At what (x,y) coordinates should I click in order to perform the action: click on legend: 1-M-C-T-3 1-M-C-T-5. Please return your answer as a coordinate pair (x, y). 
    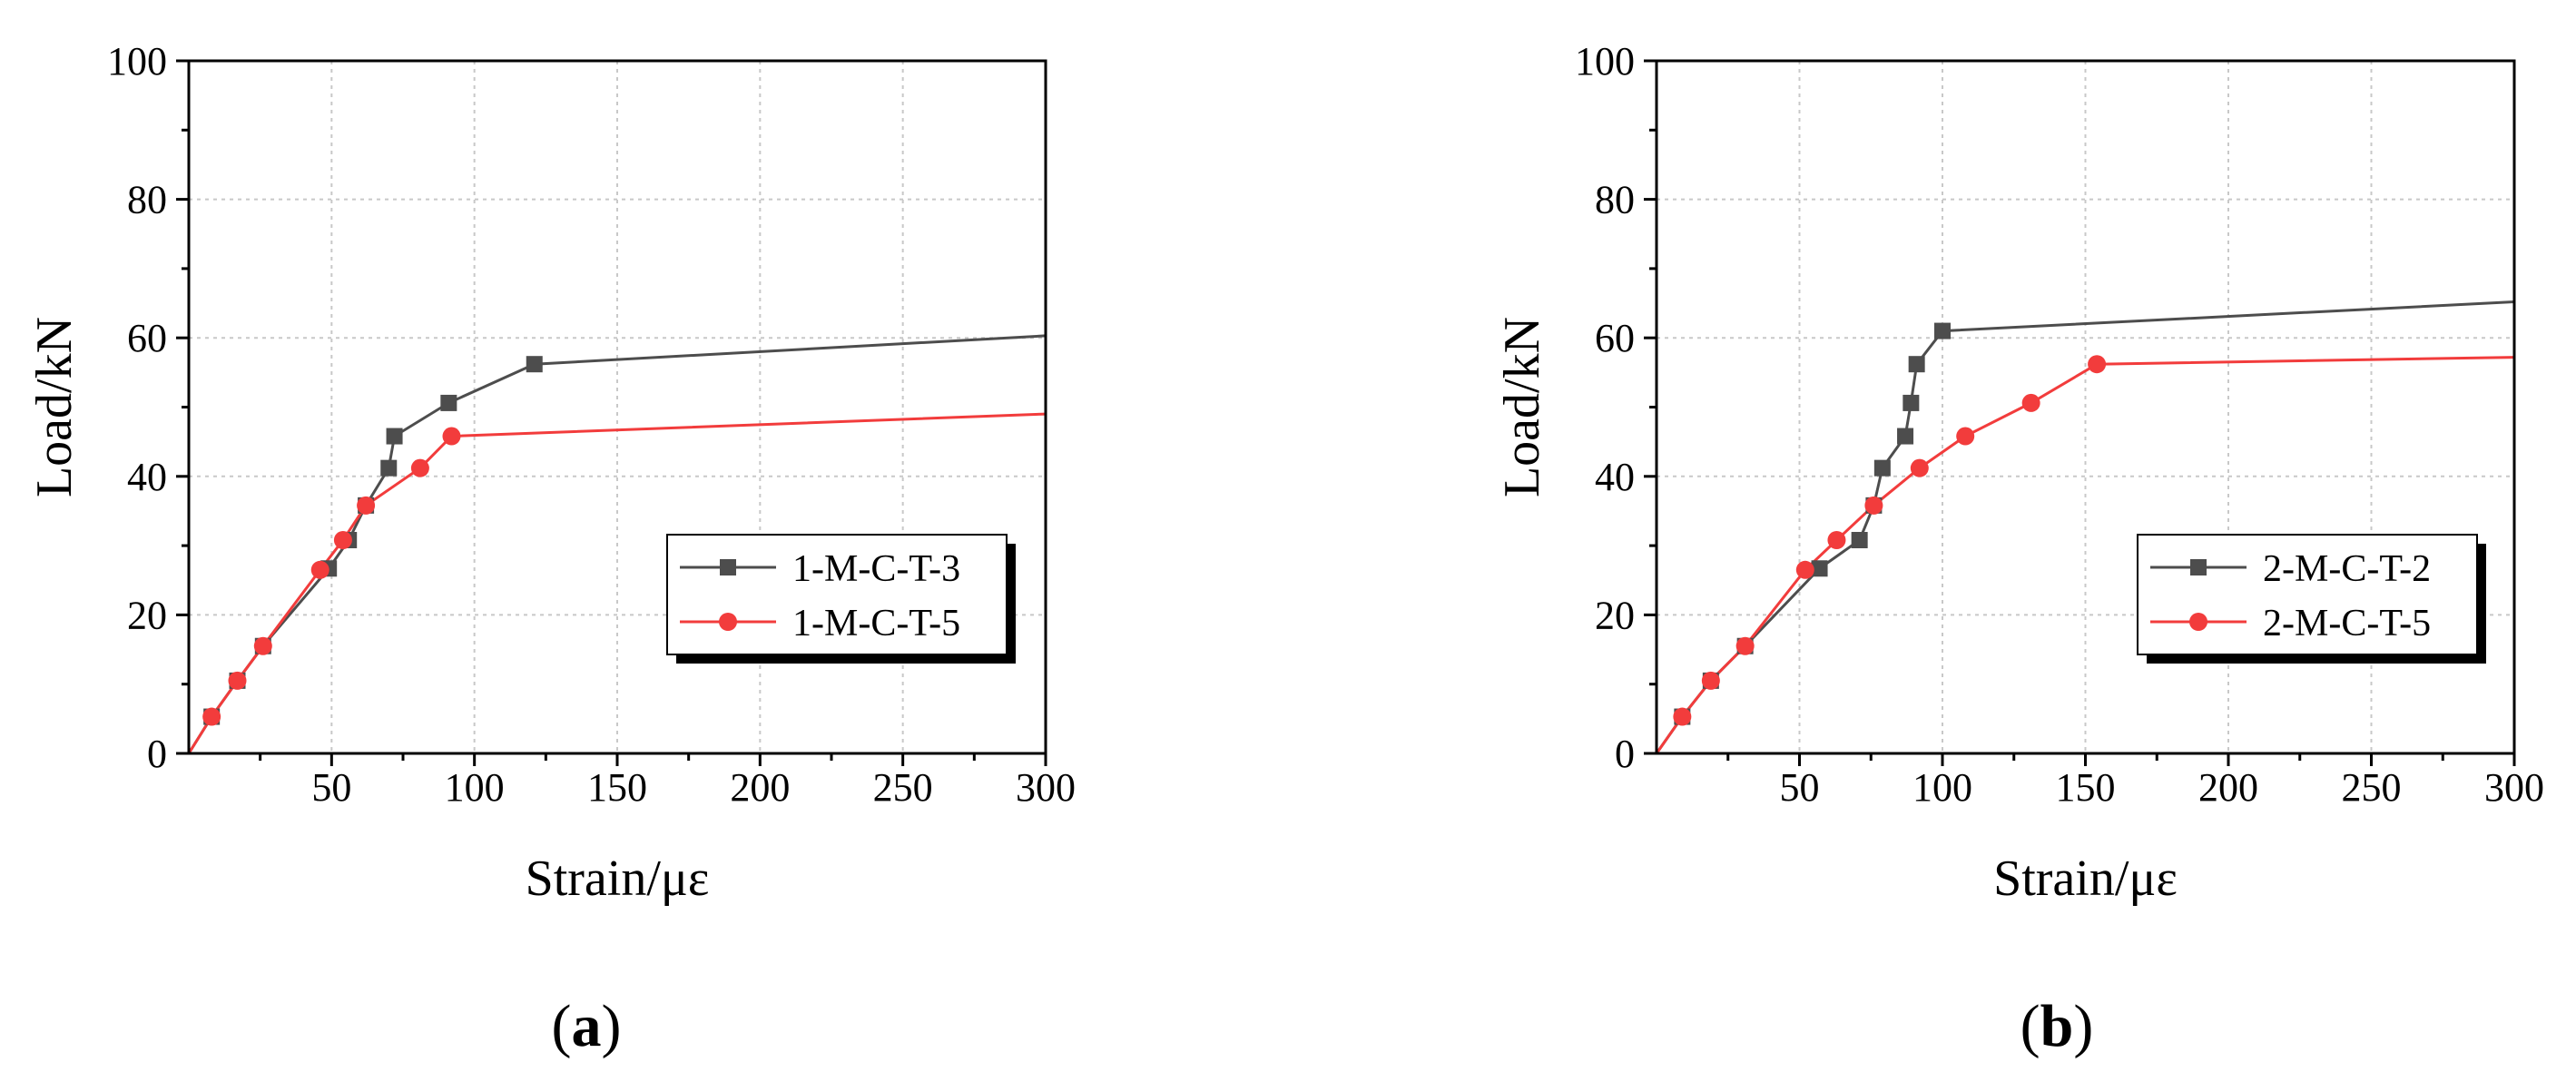
    Looking at the image, I should click on (841, 599).